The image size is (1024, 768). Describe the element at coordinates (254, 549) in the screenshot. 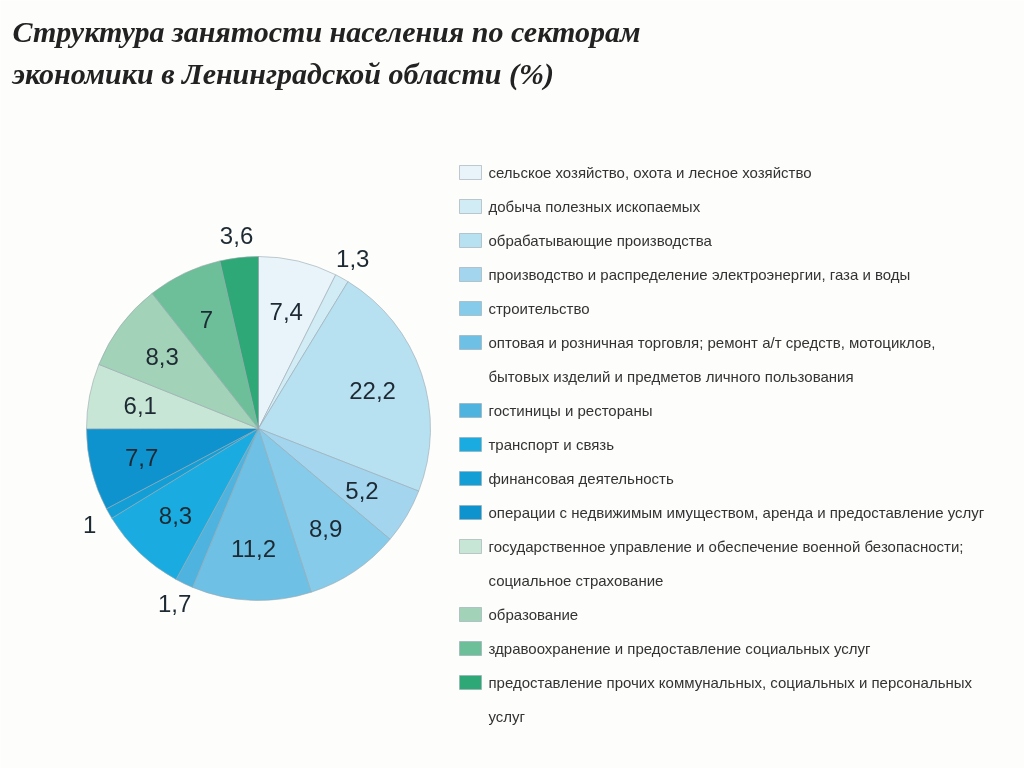

I see `data-label: 11,2` at that location.